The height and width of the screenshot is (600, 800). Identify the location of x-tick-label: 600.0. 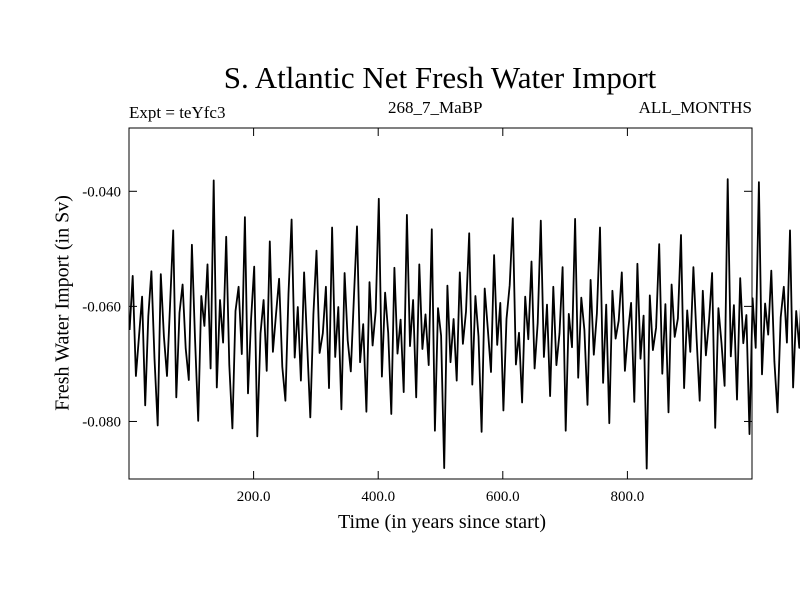
(503, 497).